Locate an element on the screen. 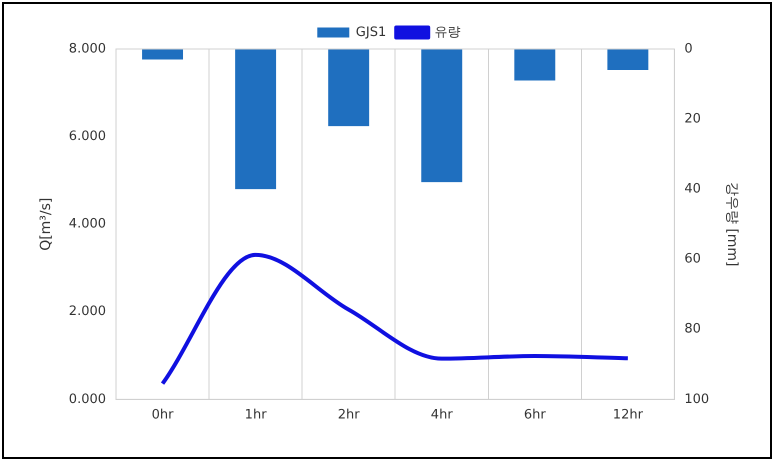 The image size is (774, 461). y2-tick-label: 20 is located at coordinates (692, 118).